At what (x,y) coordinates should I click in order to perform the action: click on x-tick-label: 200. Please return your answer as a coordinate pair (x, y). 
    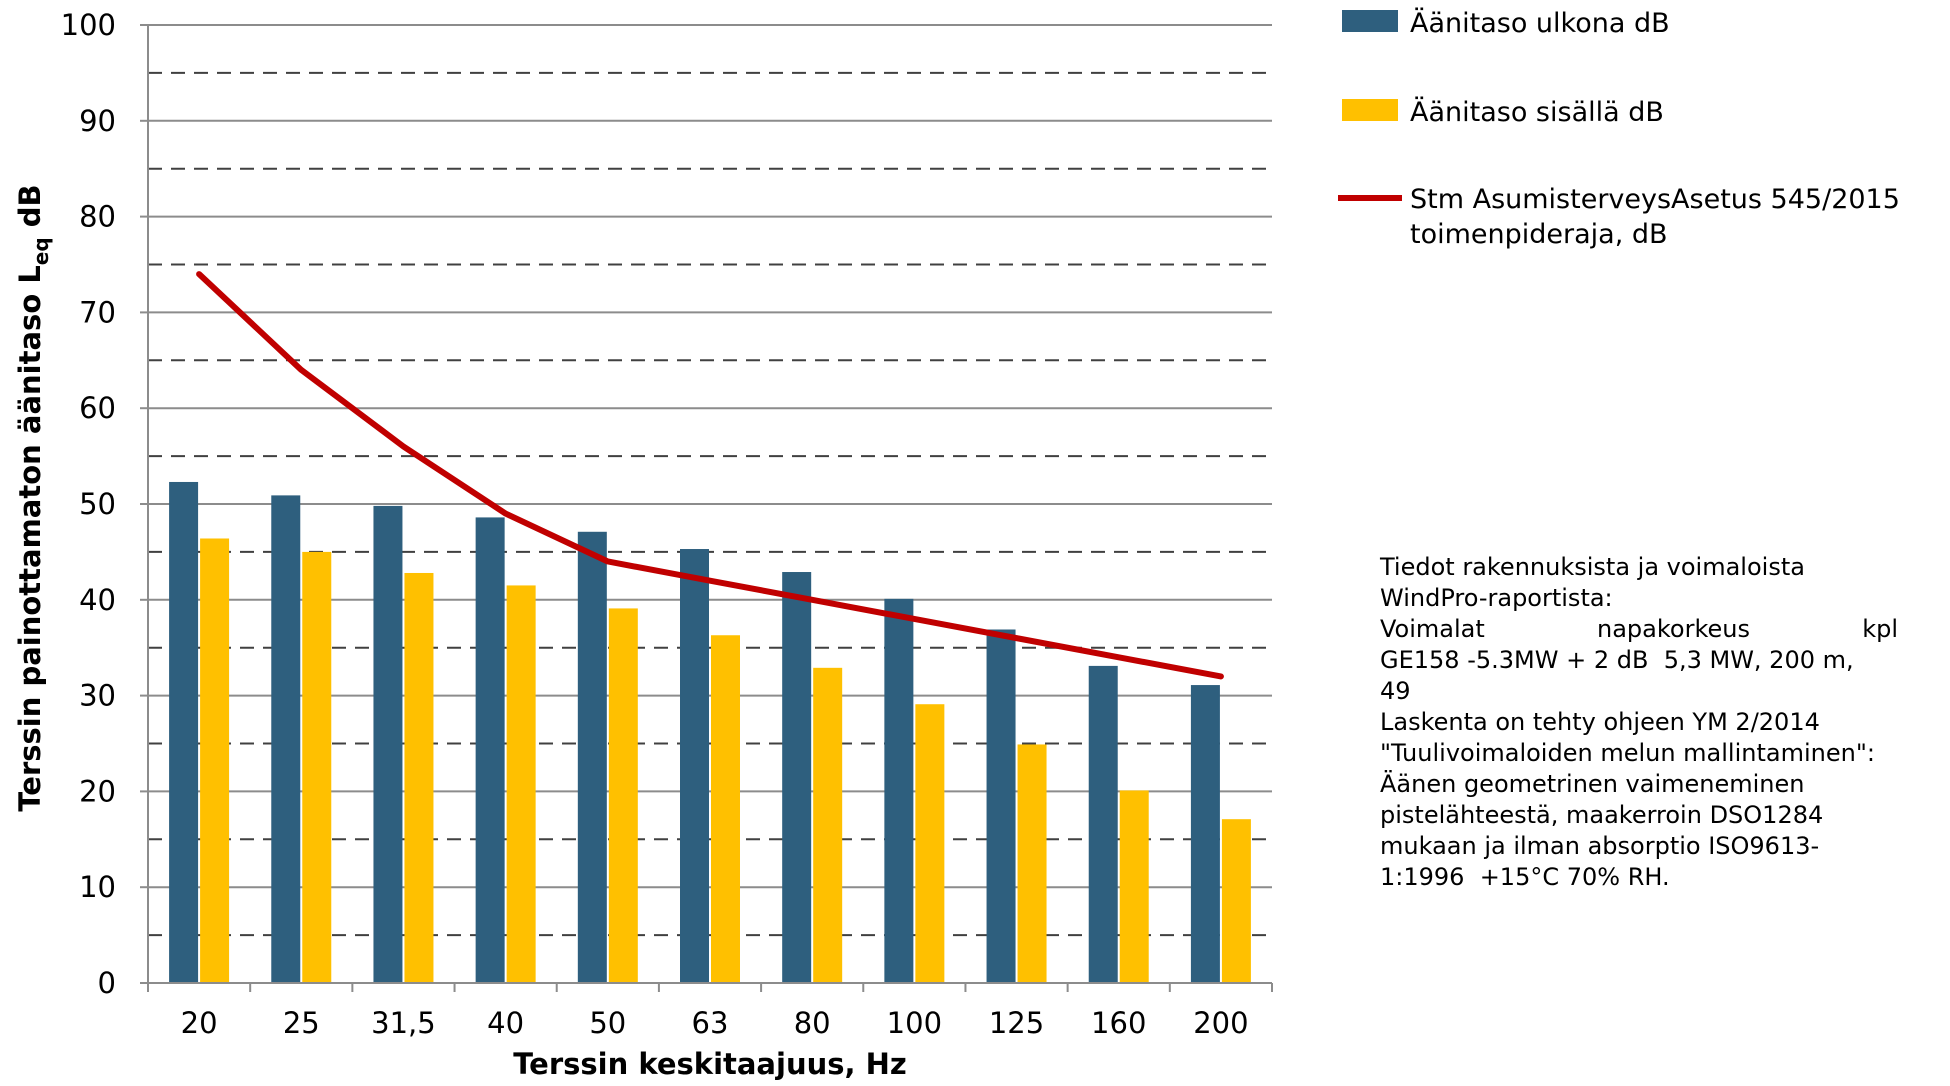
    Looking at the image, I should click on (1220, 1023).